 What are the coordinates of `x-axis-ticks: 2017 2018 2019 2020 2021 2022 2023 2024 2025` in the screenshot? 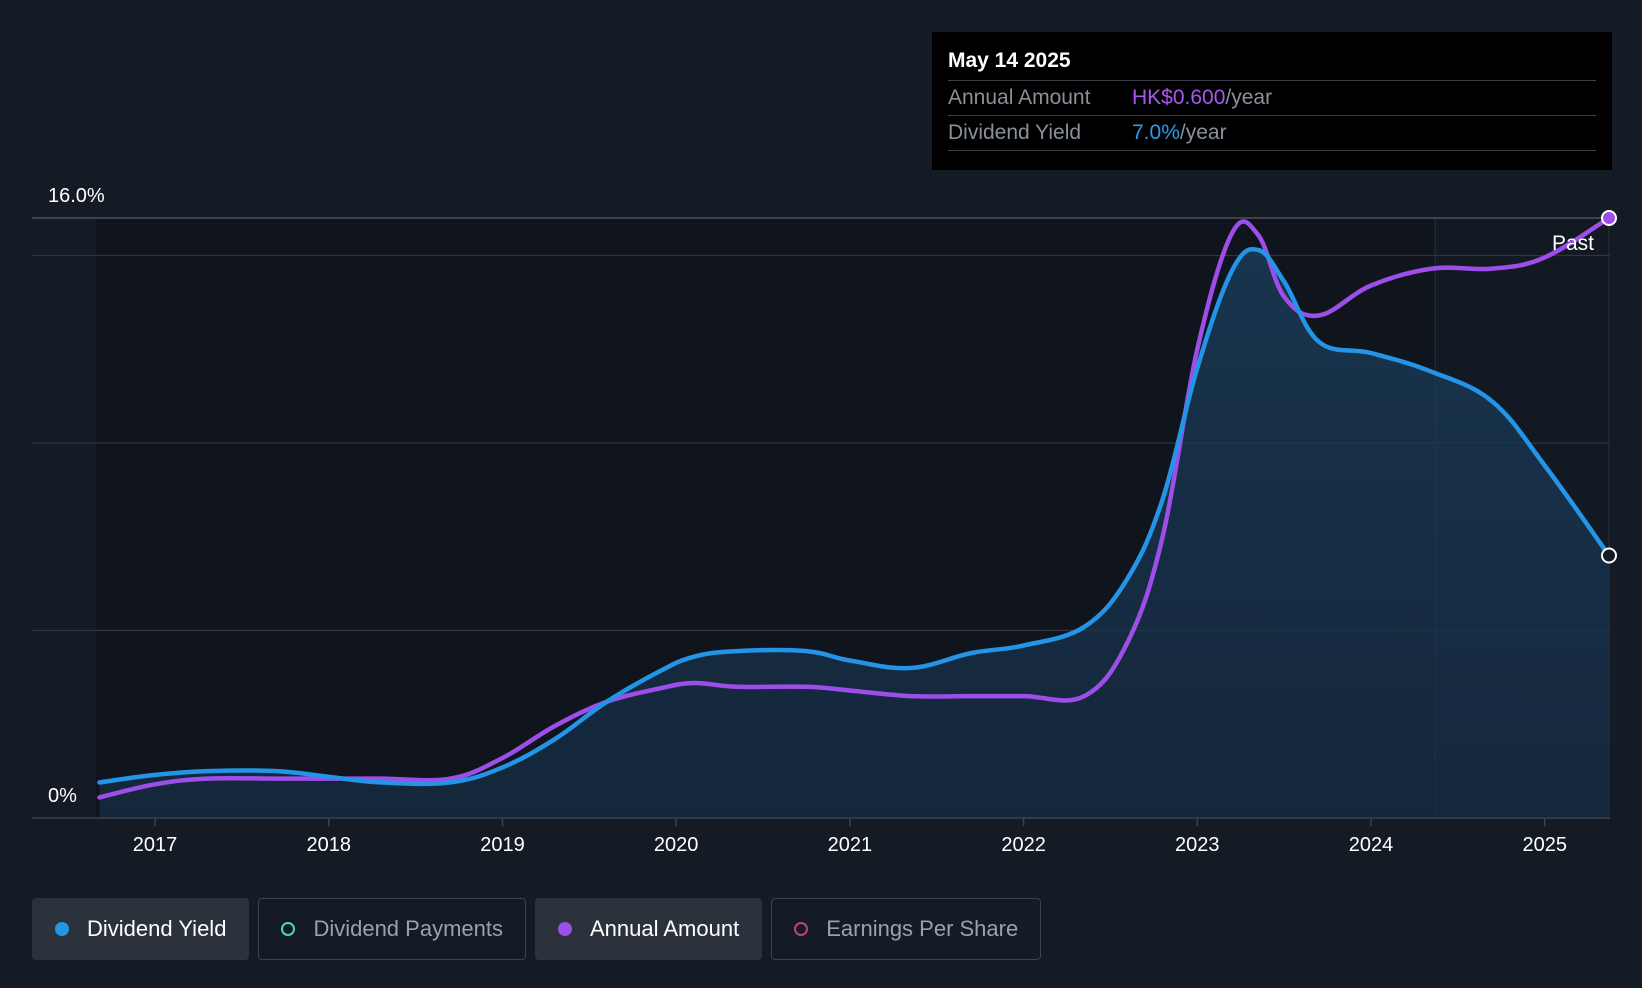 It's located at (850, 837).